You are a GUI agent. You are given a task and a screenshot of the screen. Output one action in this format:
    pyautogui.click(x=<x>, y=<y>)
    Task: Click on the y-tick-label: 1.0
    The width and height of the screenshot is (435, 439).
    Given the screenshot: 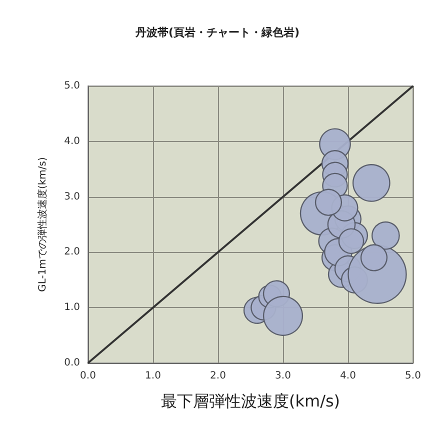 What is the action you would take?
    pyautogui.click(x=72, y=308)
    